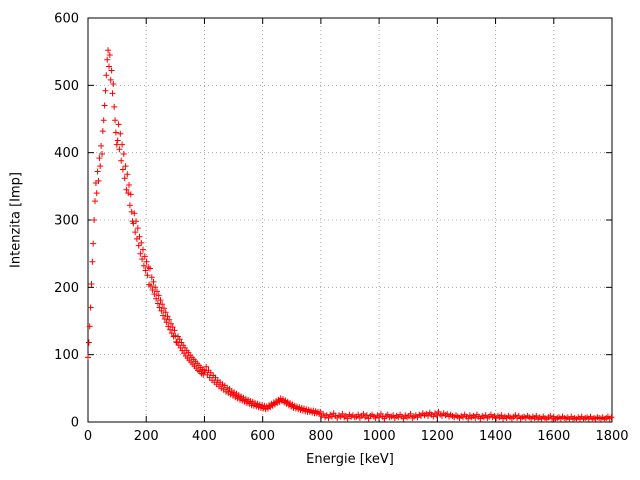 This screenshot has width=640, height=480. What do you see at coordinates (146, 436) in the screenshot?
I see `x-tick-label: 200` at bounding box center [146, 436].